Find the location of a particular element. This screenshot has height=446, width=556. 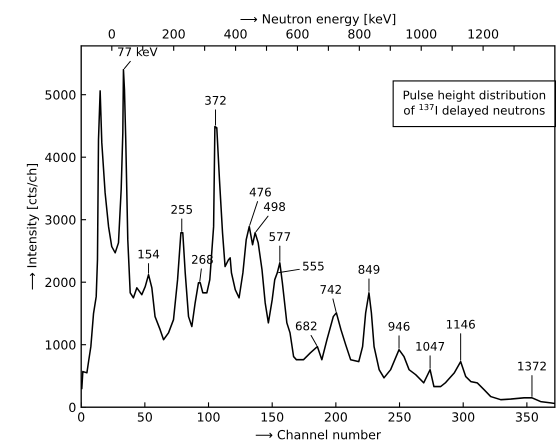

annotation: 1146 is located at coordinates (460, 324).